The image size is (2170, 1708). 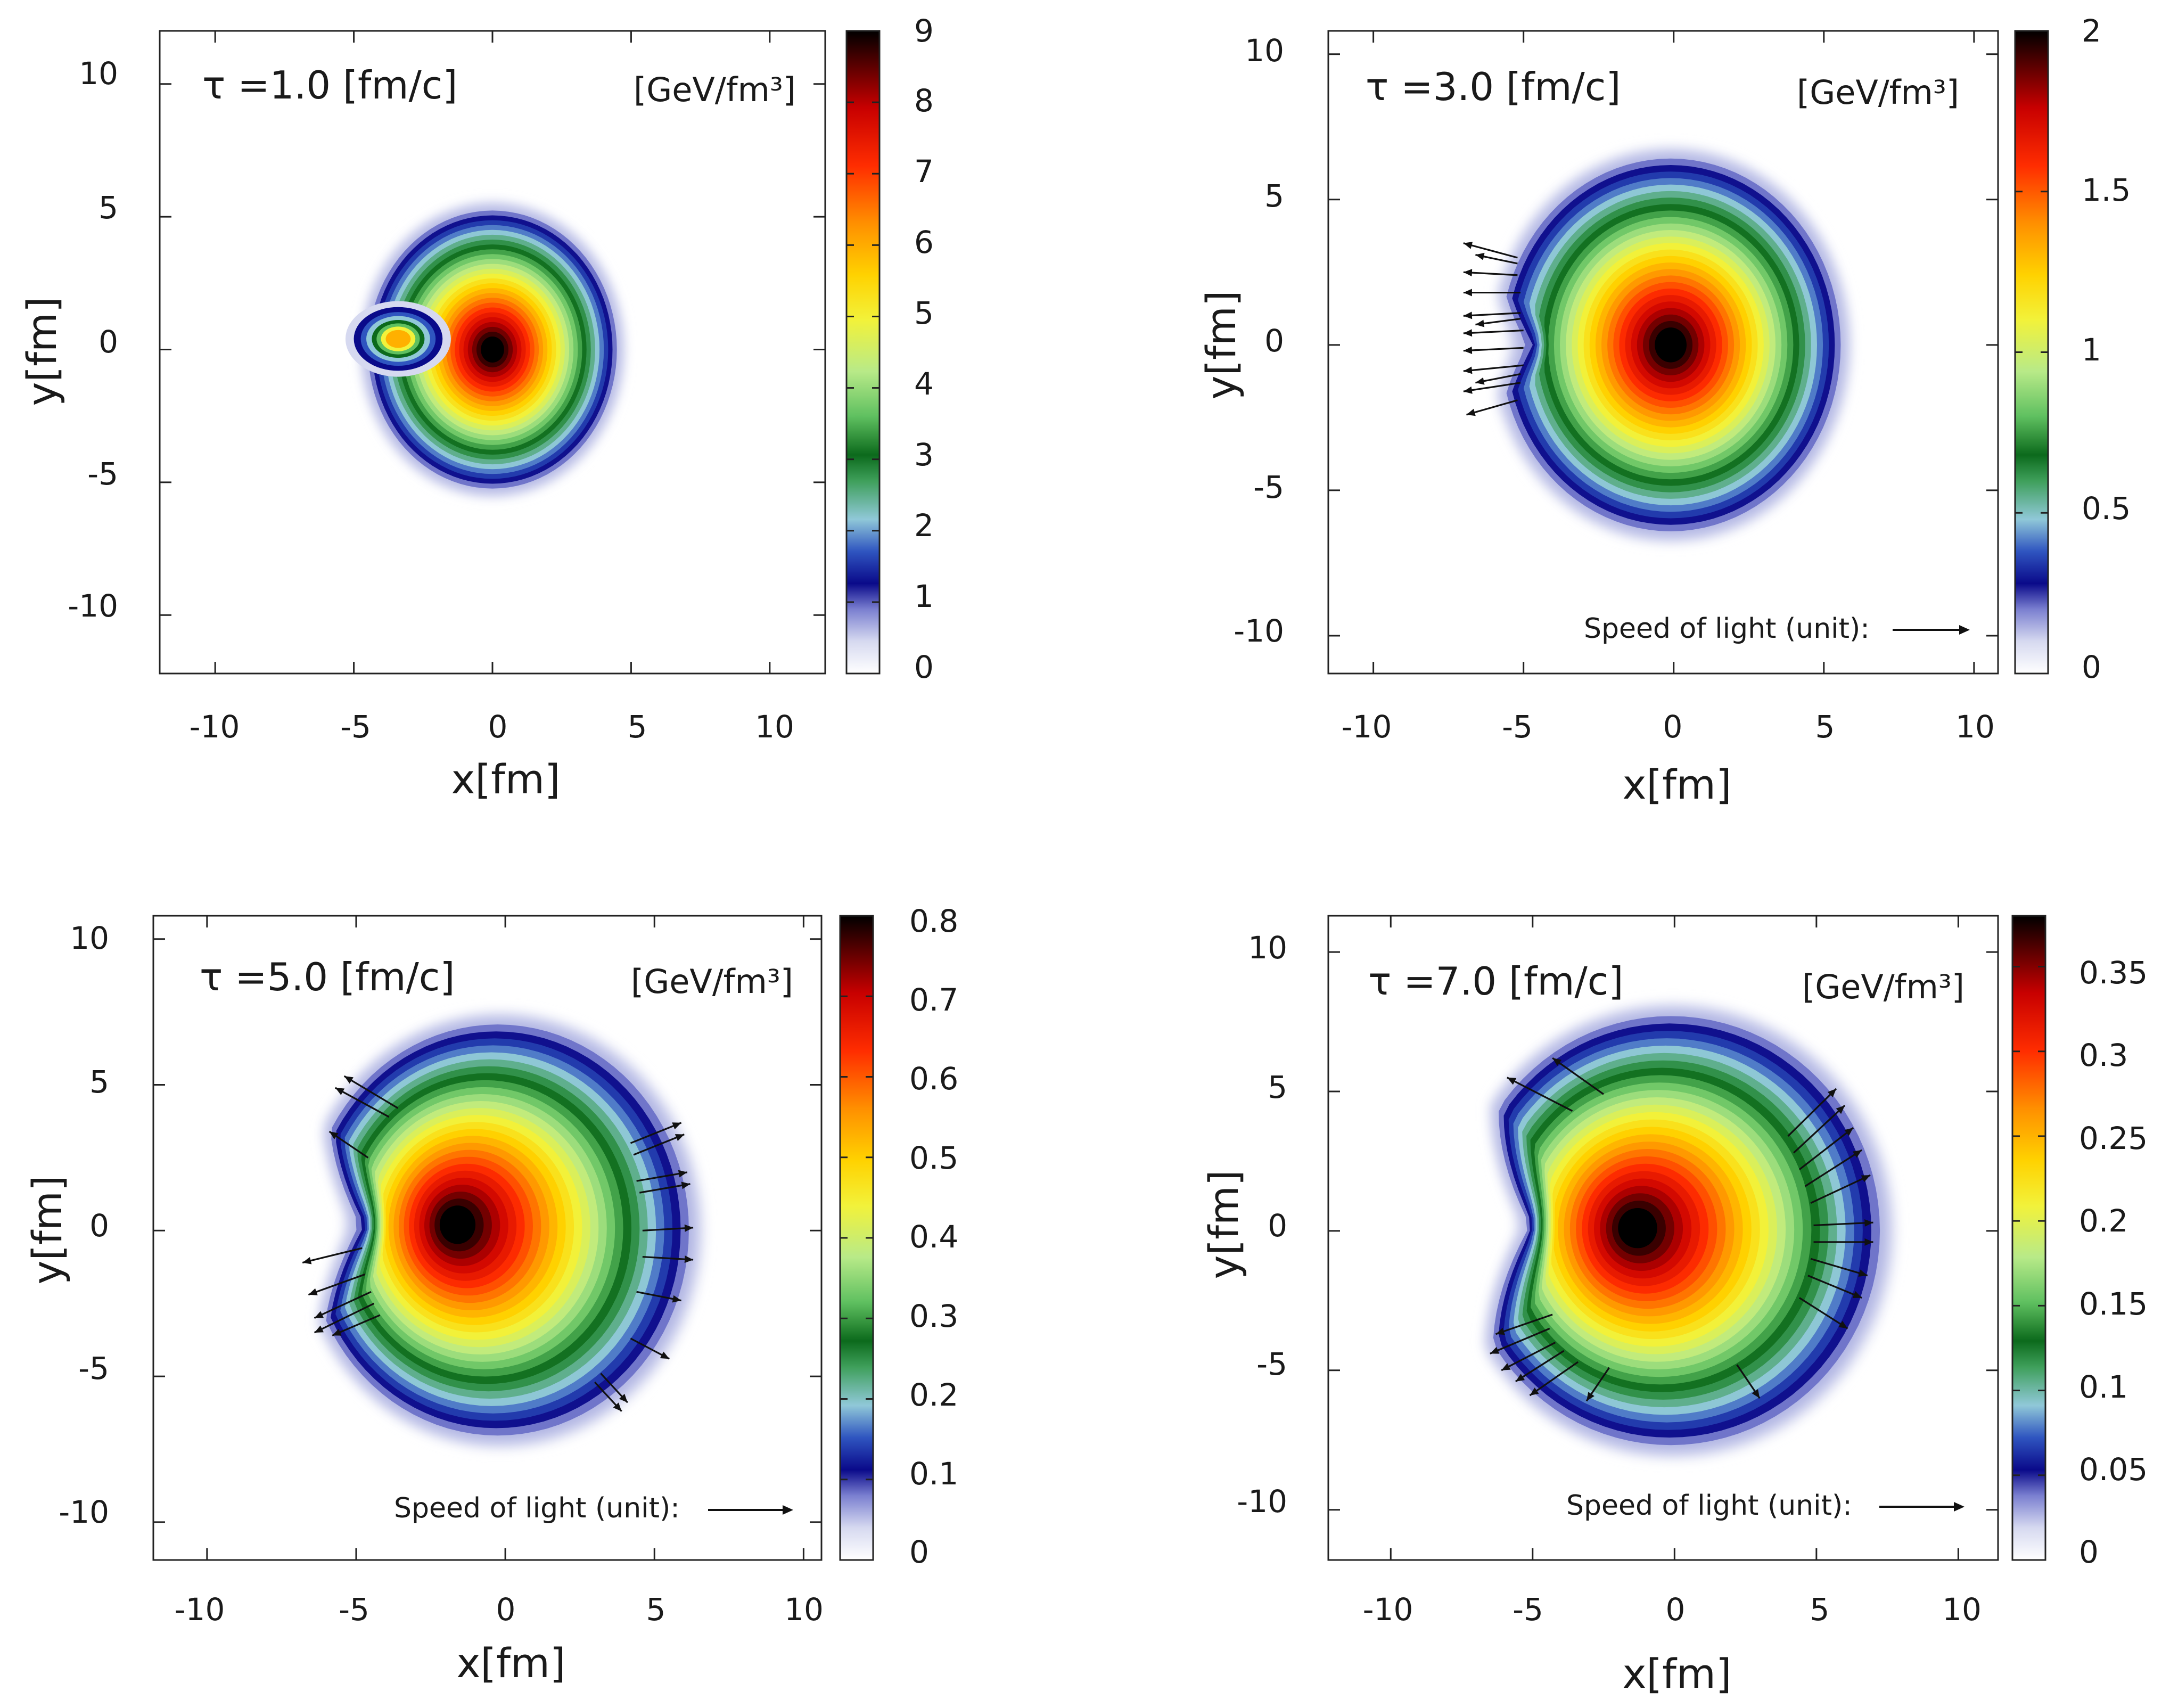 I want to click on colorbar-tick-label: 0.5, so click(x=933, y=1158).